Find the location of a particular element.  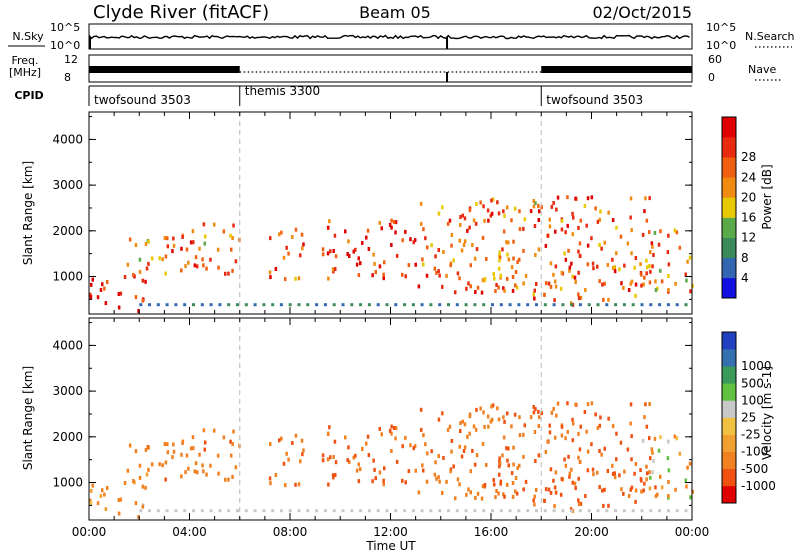

velocity-colorbar-swatch is located at coordinates (729, 341).